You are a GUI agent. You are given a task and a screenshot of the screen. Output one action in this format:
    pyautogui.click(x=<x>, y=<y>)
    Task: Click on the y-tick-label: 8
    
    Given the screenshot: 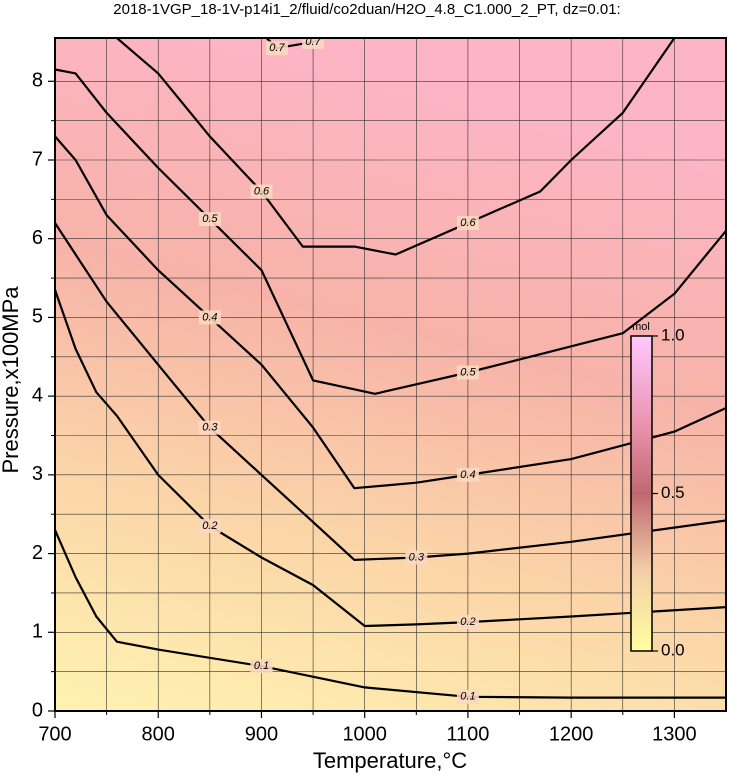 What is the action you would take?
    pyautogui.click(x=37, y=81)
    